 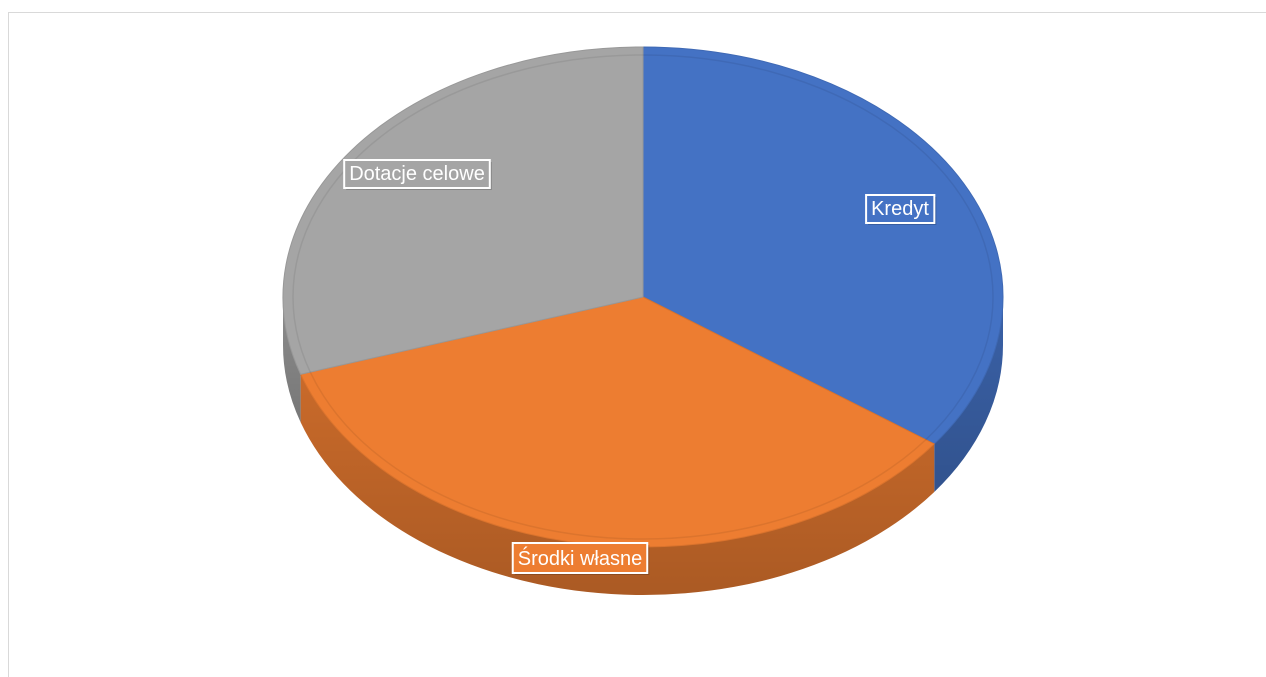 I want to click on data-label-kredyt: Kredyt, so click(x=901, y=209).